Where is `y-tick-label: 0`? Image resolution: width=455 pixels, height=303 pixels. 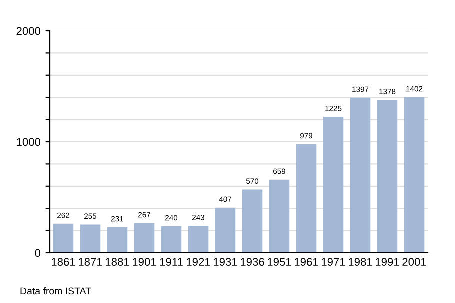 y-tick-label: 0 is located at coordinates (38, 253).